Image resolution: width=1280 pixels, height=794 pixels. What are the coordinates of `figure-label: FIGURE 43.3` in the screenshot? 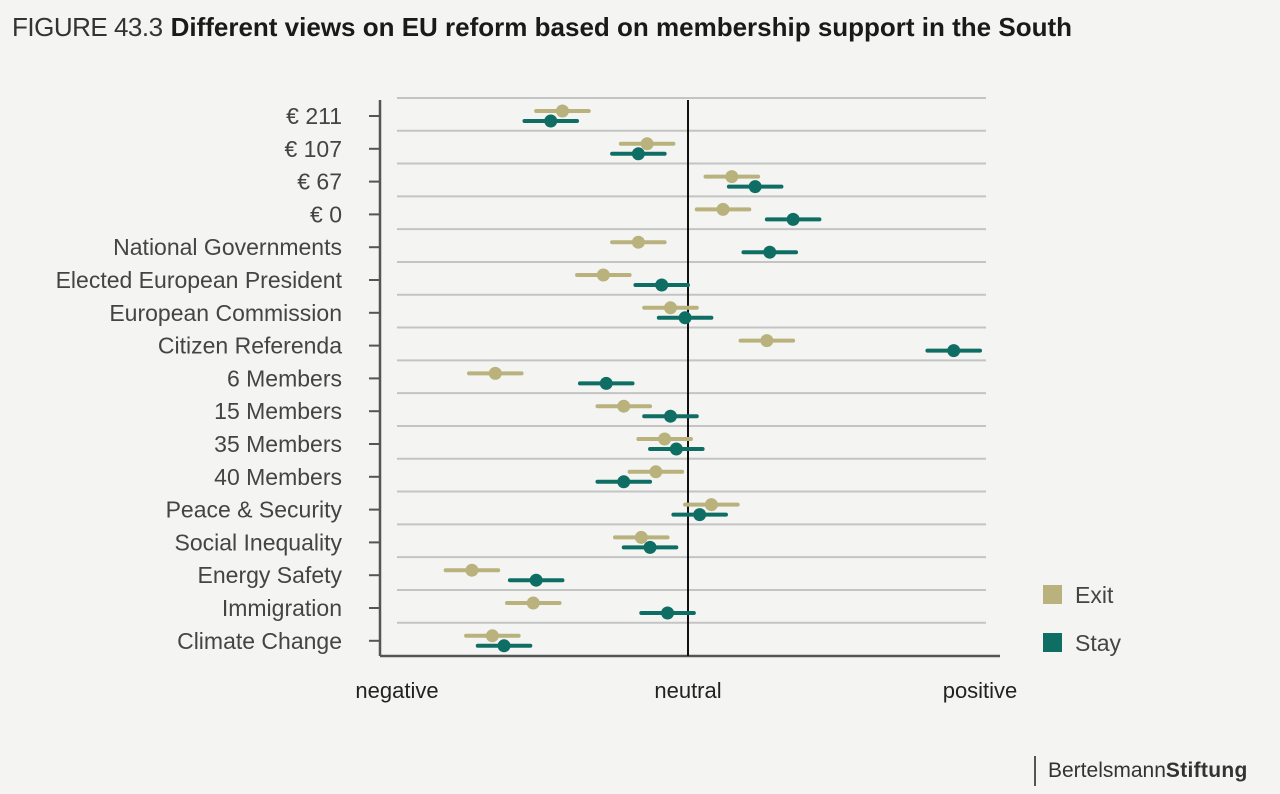 It's located at (87, 27).